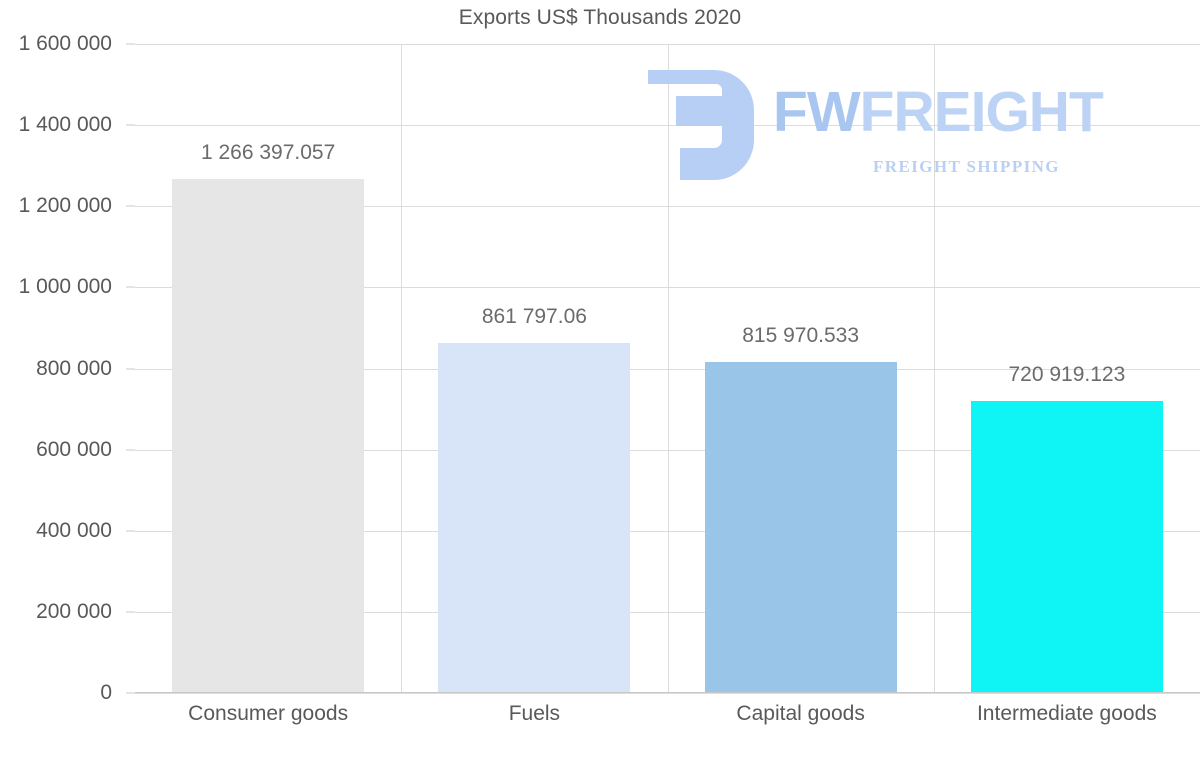 The height and width of the screenshot is (763, 1200). I want to click on x-axis-tick-label: Consumer goods, so click(268, 713).